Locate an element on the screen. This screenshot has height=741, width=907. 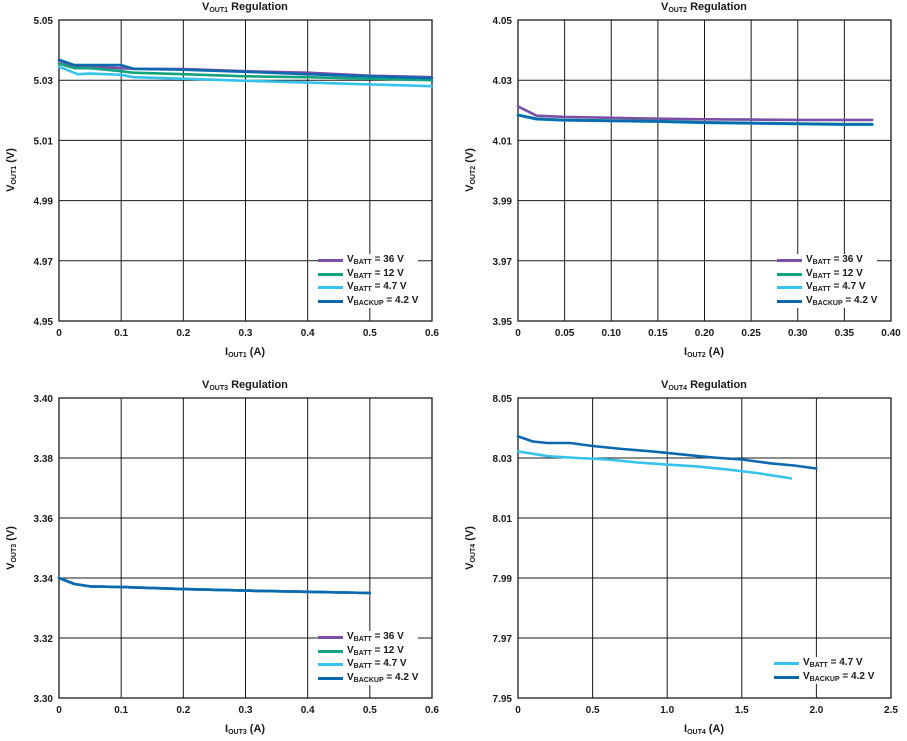
x-tick-label: 0.1 is located at coordinates (121, 333).